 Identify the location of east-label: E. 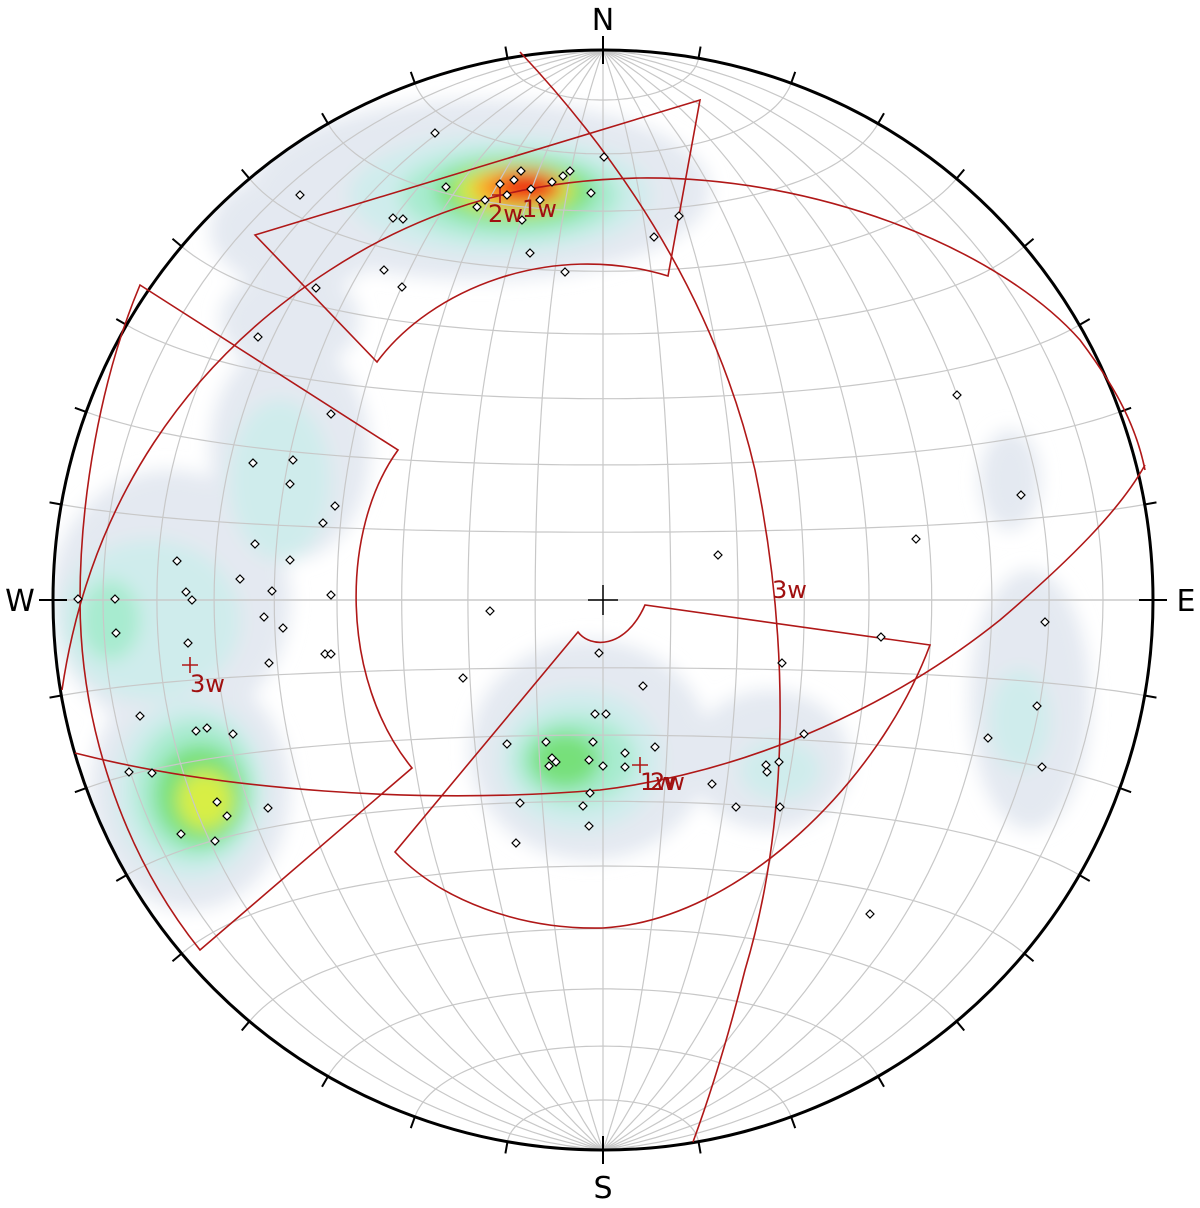
(1186, 601).